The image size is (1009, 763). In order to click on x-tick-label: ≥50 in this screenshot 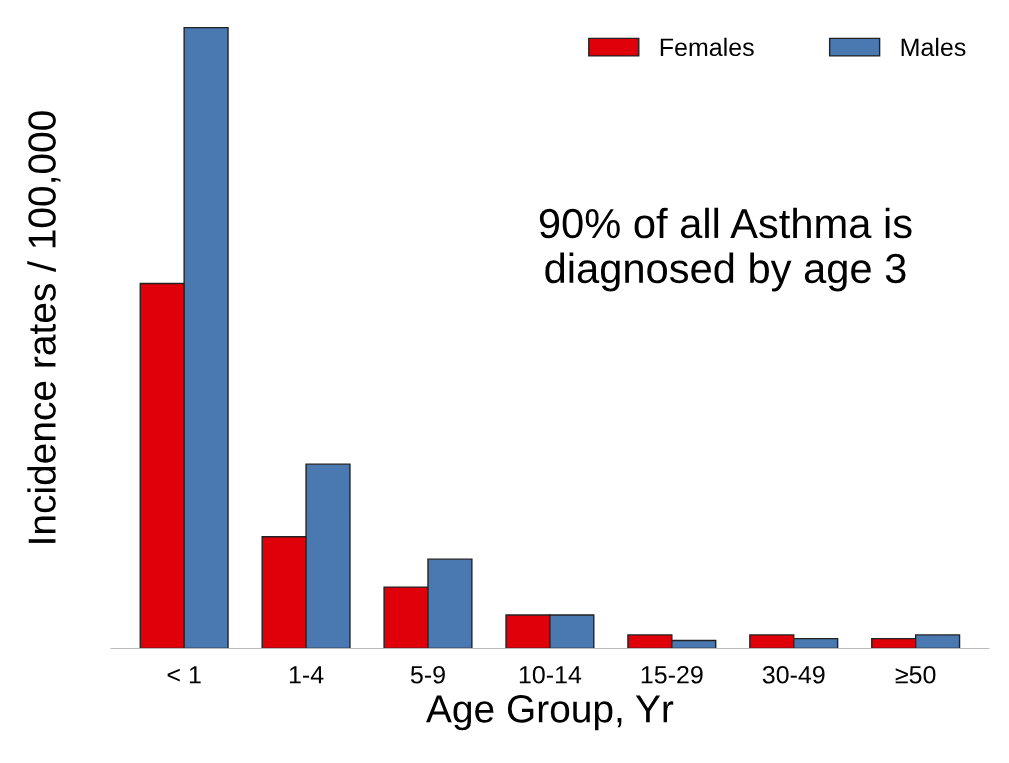, I will do `click(915, 674)`.